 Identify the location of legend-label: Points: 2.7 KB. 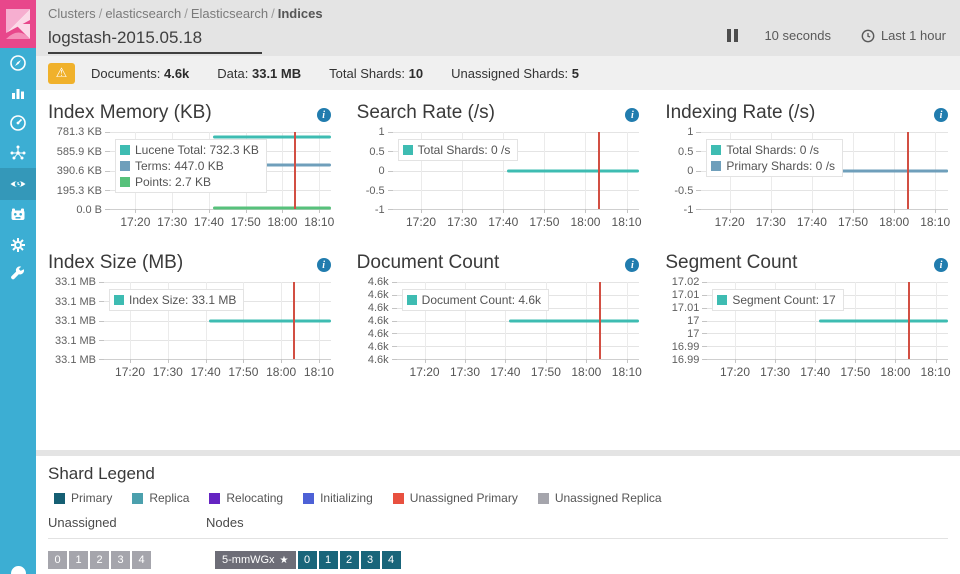
(173, 182).